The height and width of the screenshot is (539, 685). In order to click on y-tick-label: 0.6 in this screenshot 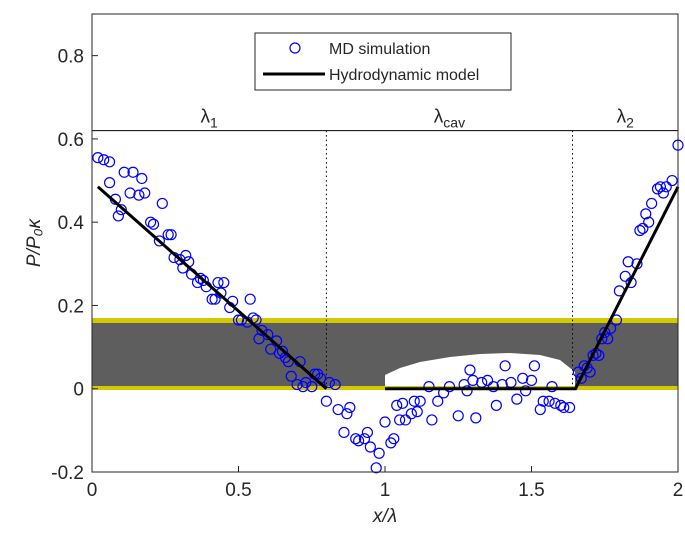, I will do `click(71, 140)`.